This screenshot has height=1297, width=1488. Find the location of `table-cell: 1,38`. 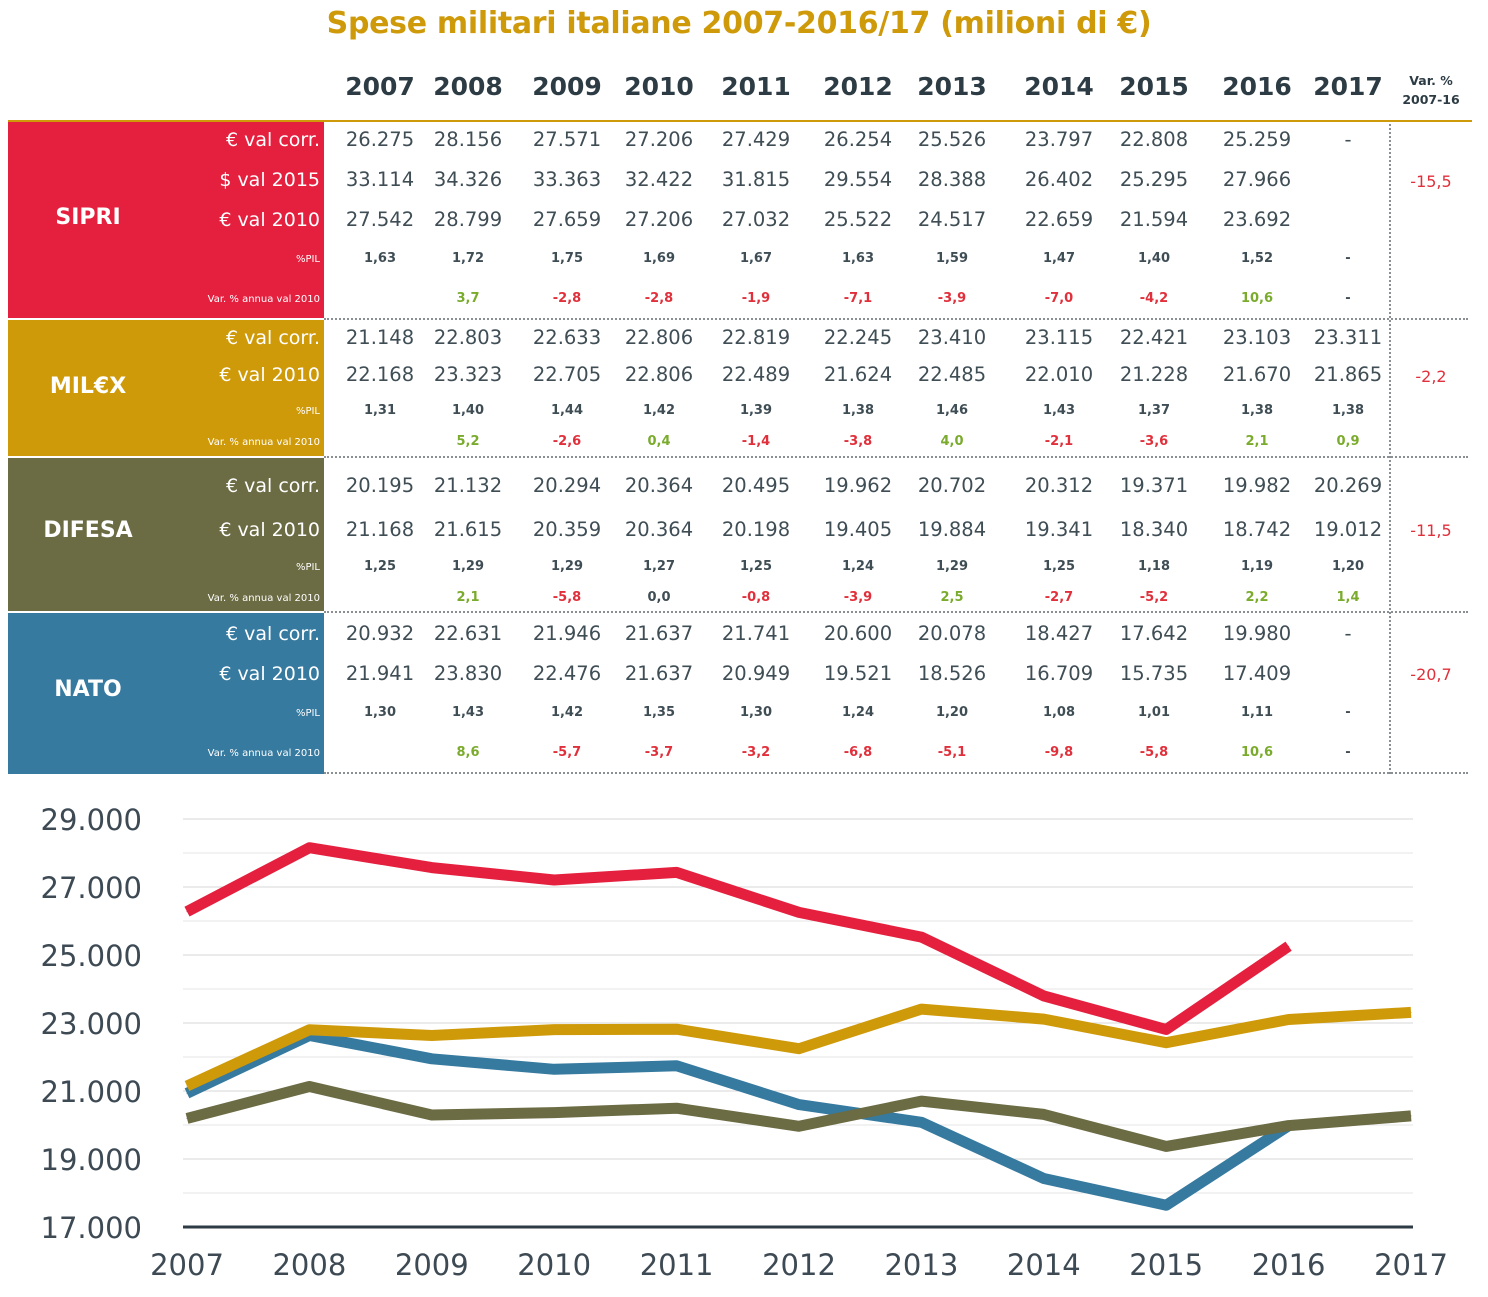

table-cell: 1,38 is located at coordinates (858, 410).